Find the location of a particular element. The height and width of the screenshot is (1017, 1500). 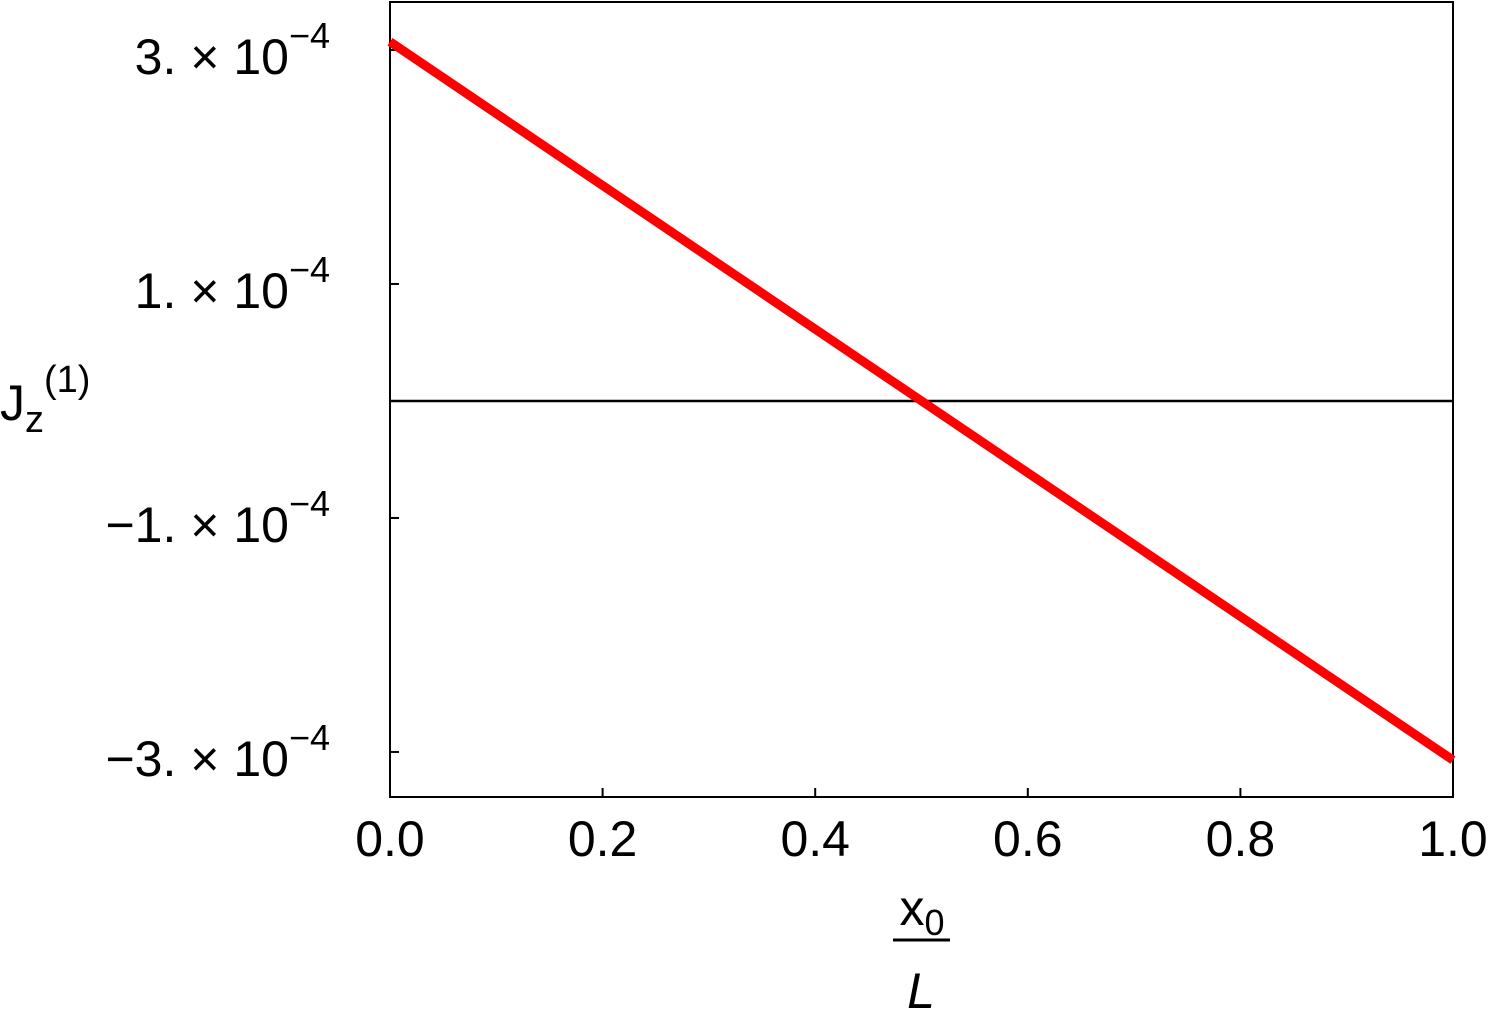

y-tick-label: 3. × 10−4 is located at coordinates (232, 50).